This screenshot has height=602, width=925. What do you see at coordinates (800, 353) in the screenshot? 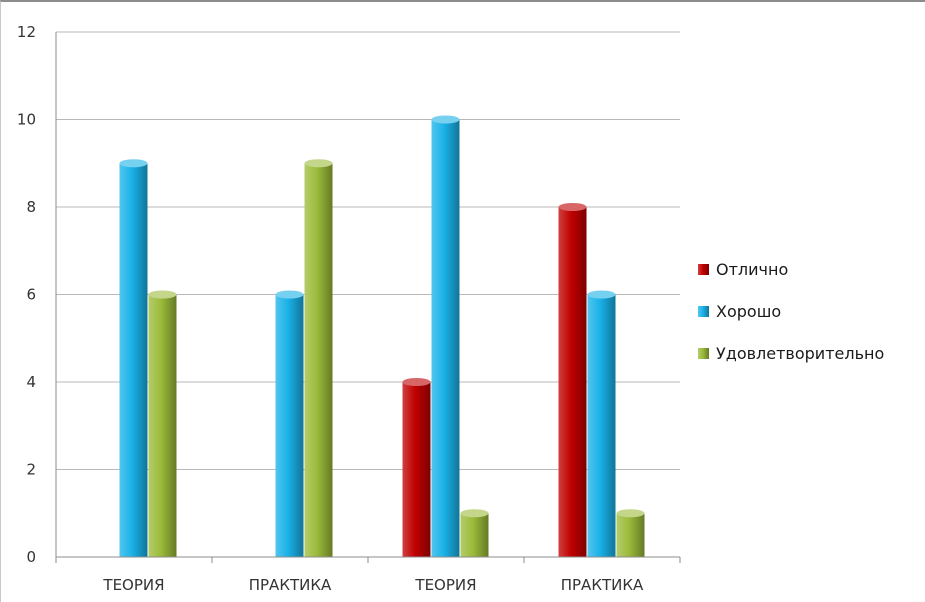
I see `legend-label: Удовлетворительно` at bounding box center [800, 353].